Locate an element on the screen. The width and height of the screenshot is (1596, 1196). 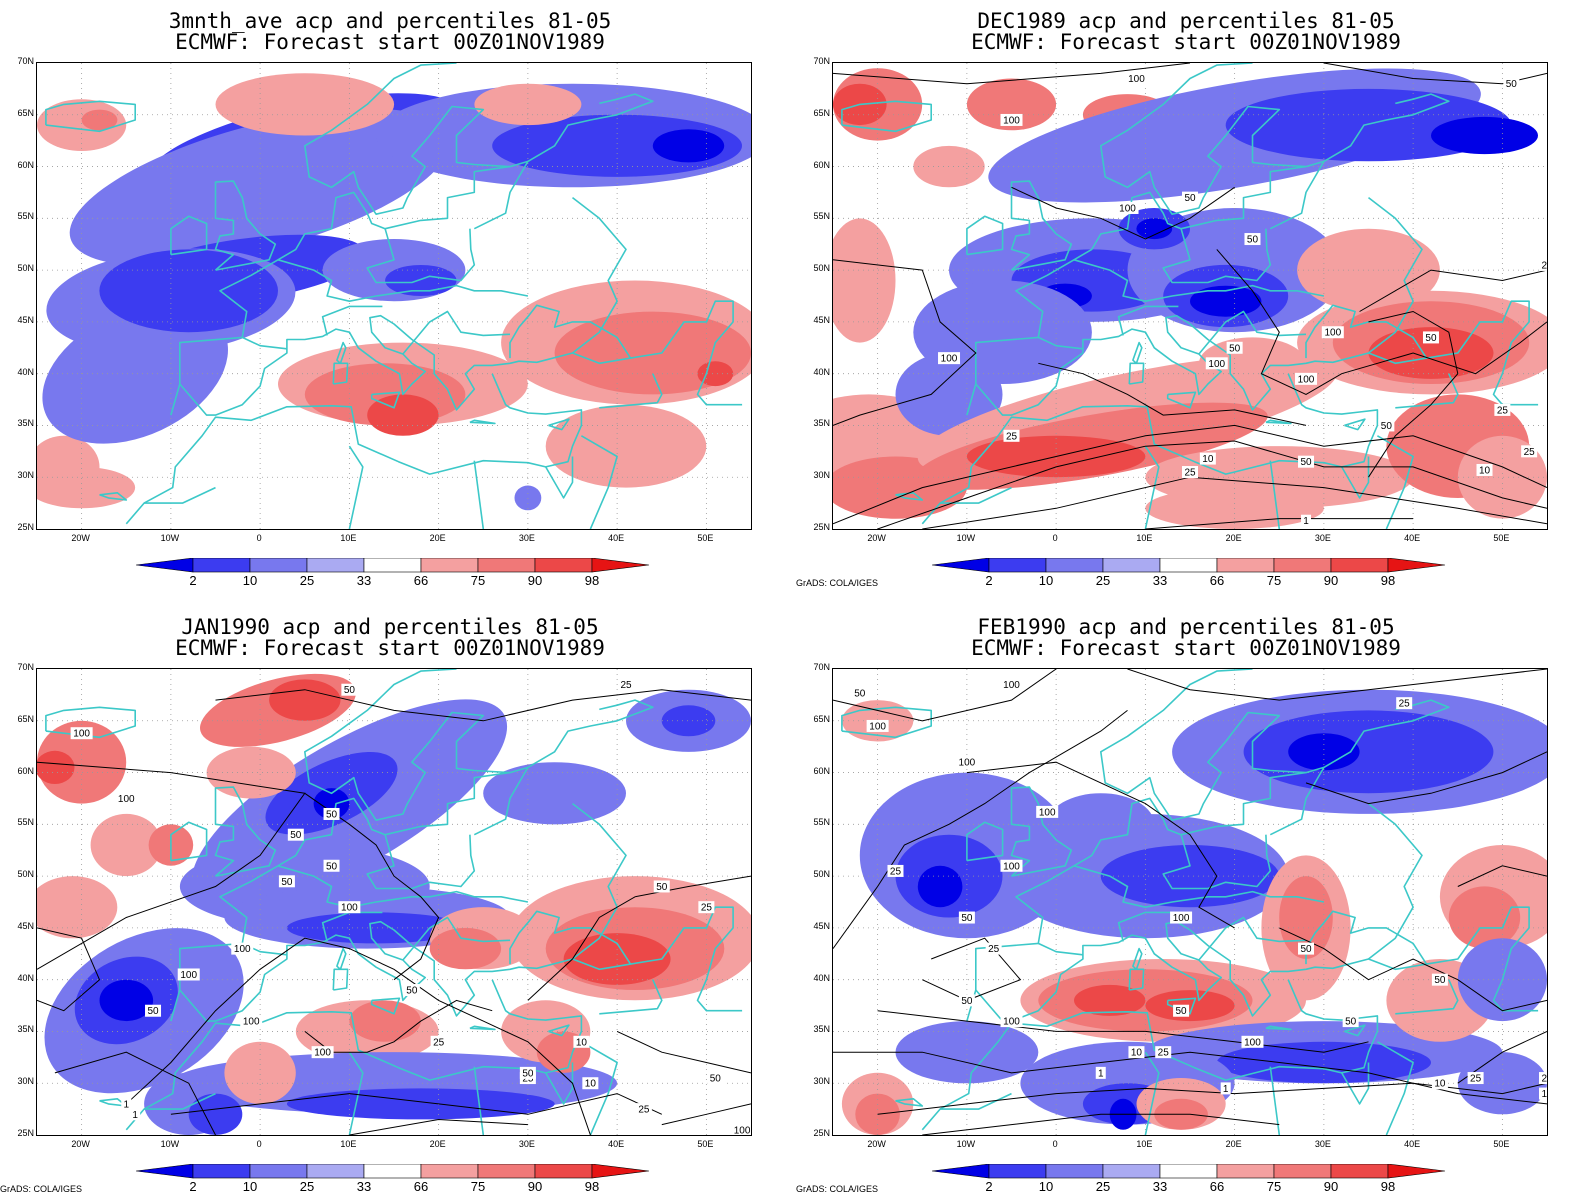
colorbar-label: 90 is located at coordinates (535, 580).